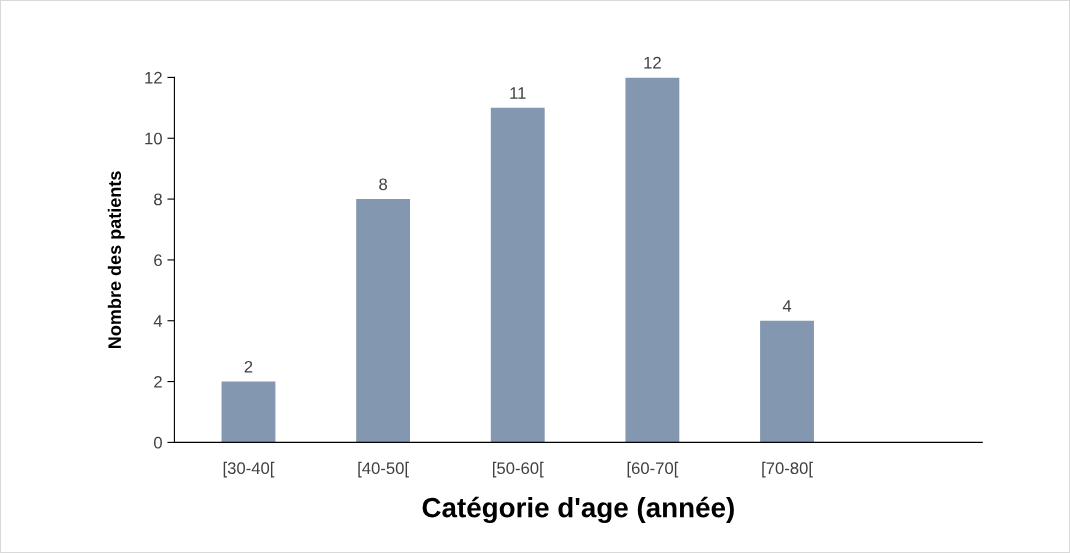 The width and height of the screenshot is (1070, 553). I want to click on data-label: 8, so click(383, 184).